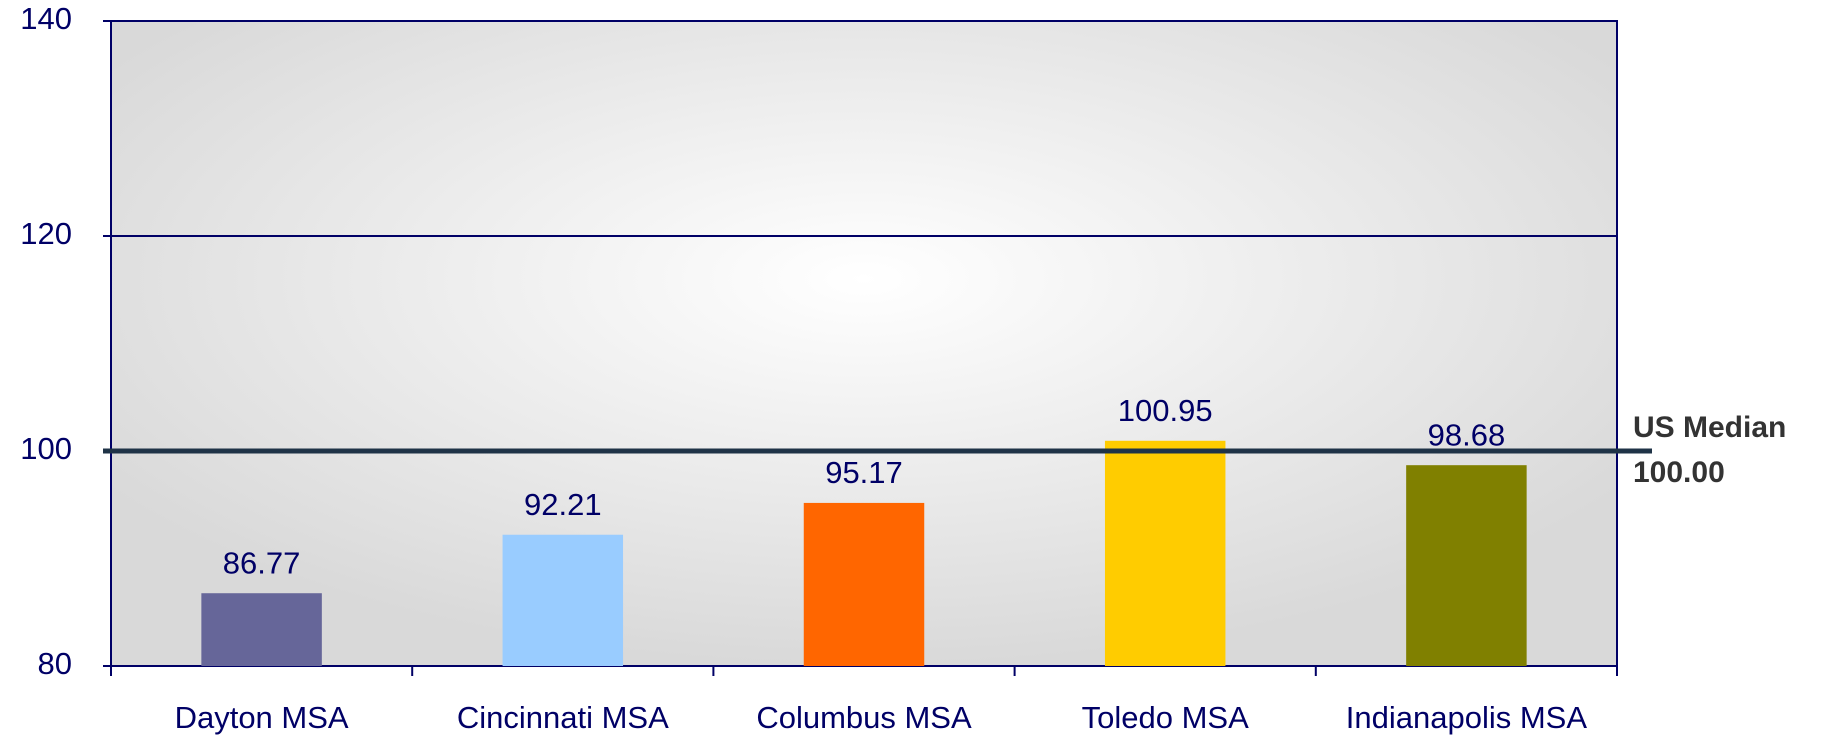  What do you see at coordinates (46, 233) in the screenshot?
I see `y-tick-label: 120` at bounding box center [46, 233].